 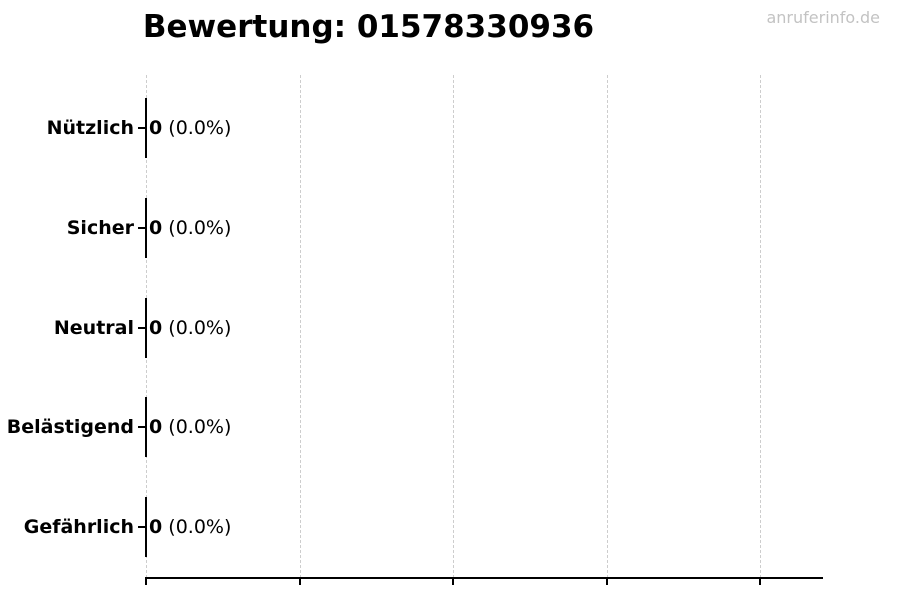 What do you see at coordinates (90, 128) in the screenshot?
I see `category-label: Nützlich` at bounding box center [90, 128].